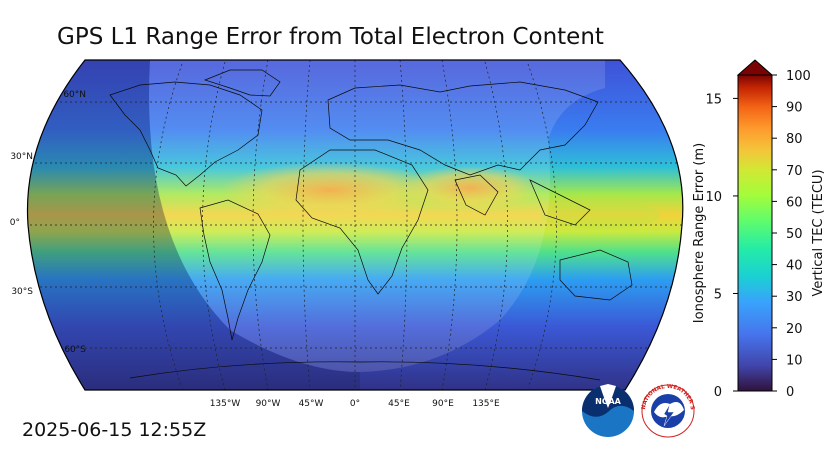 Image resolution: width=832 pixels, height=468 pixels. What do you see at coordinates (463, 128) in the screenshot?
I see `eurasia-outline` at bounding box center [463, 128].